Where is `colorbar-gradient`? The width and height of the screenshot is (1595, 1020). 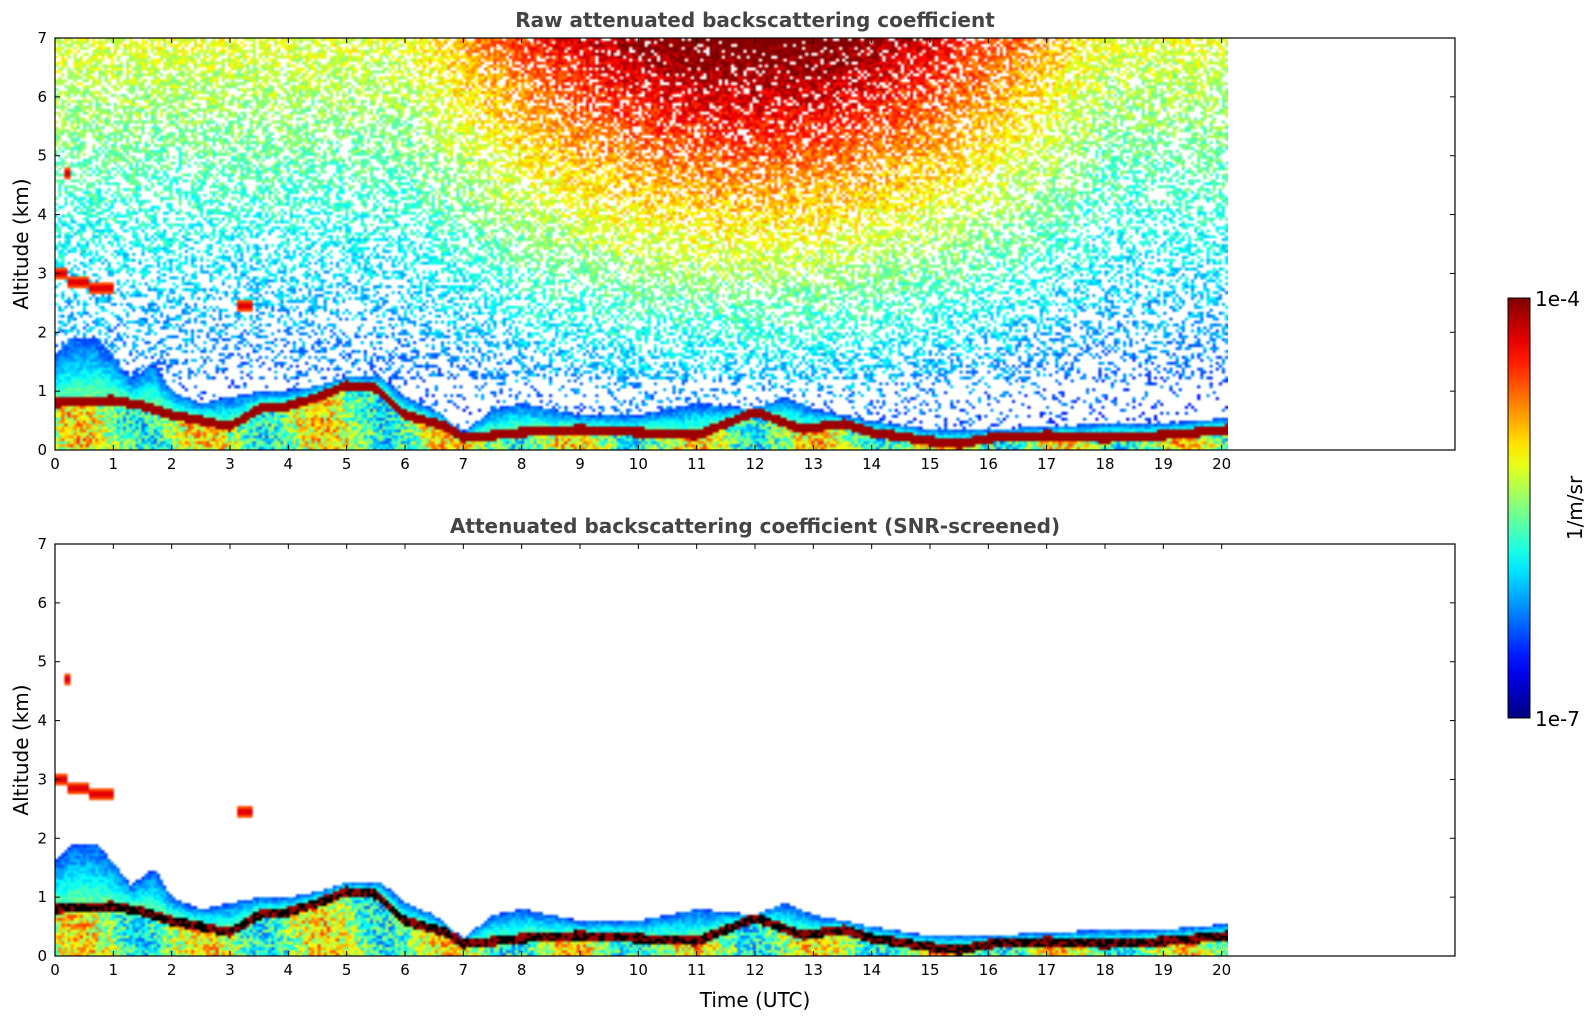
colorbar-gradient is located at coordinates (1519, 508).